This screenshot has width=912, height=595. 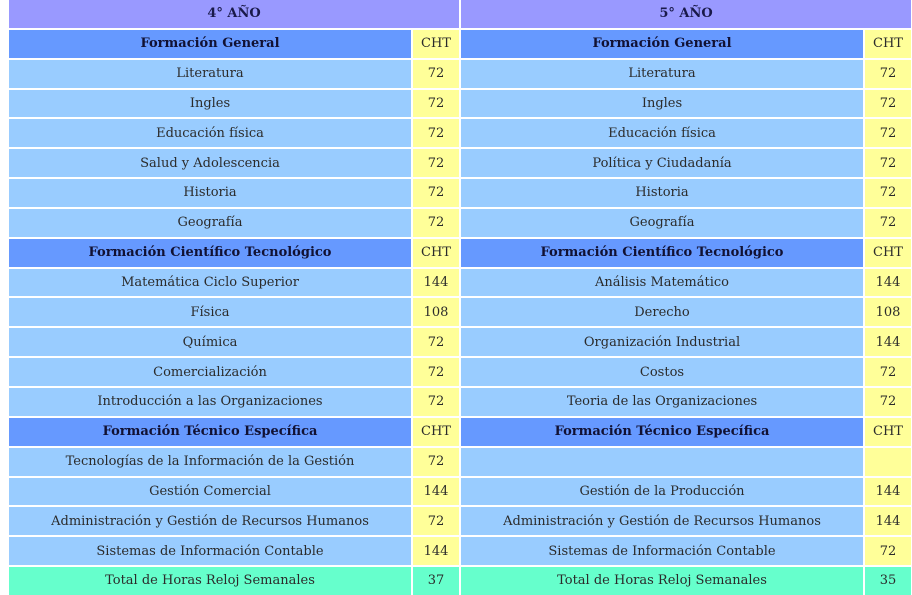 What do you see at coordinates (662, 342) in the screenshot?
I see `subject-name: Organización Industrial` at bounding box center [662, 342].